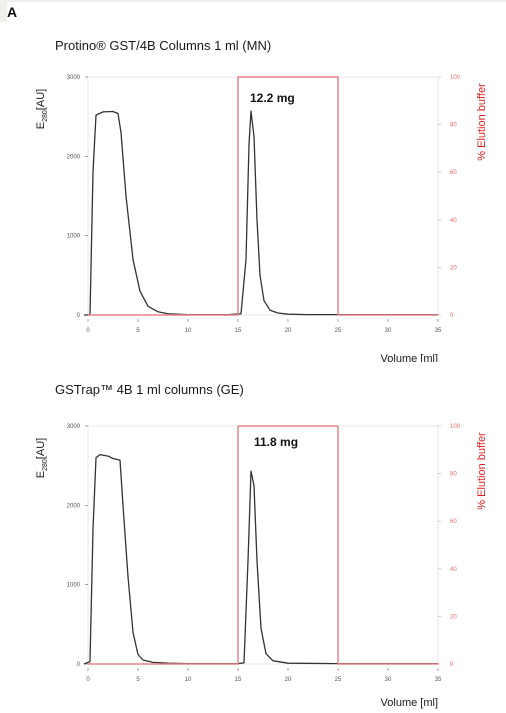 The width and height of the screenshot is (506, 713). What do you see at coordinates (452, 665) in the screenshot?
I see `chart-2-y2-tick-label: 0` at bounding box center [452, 665].